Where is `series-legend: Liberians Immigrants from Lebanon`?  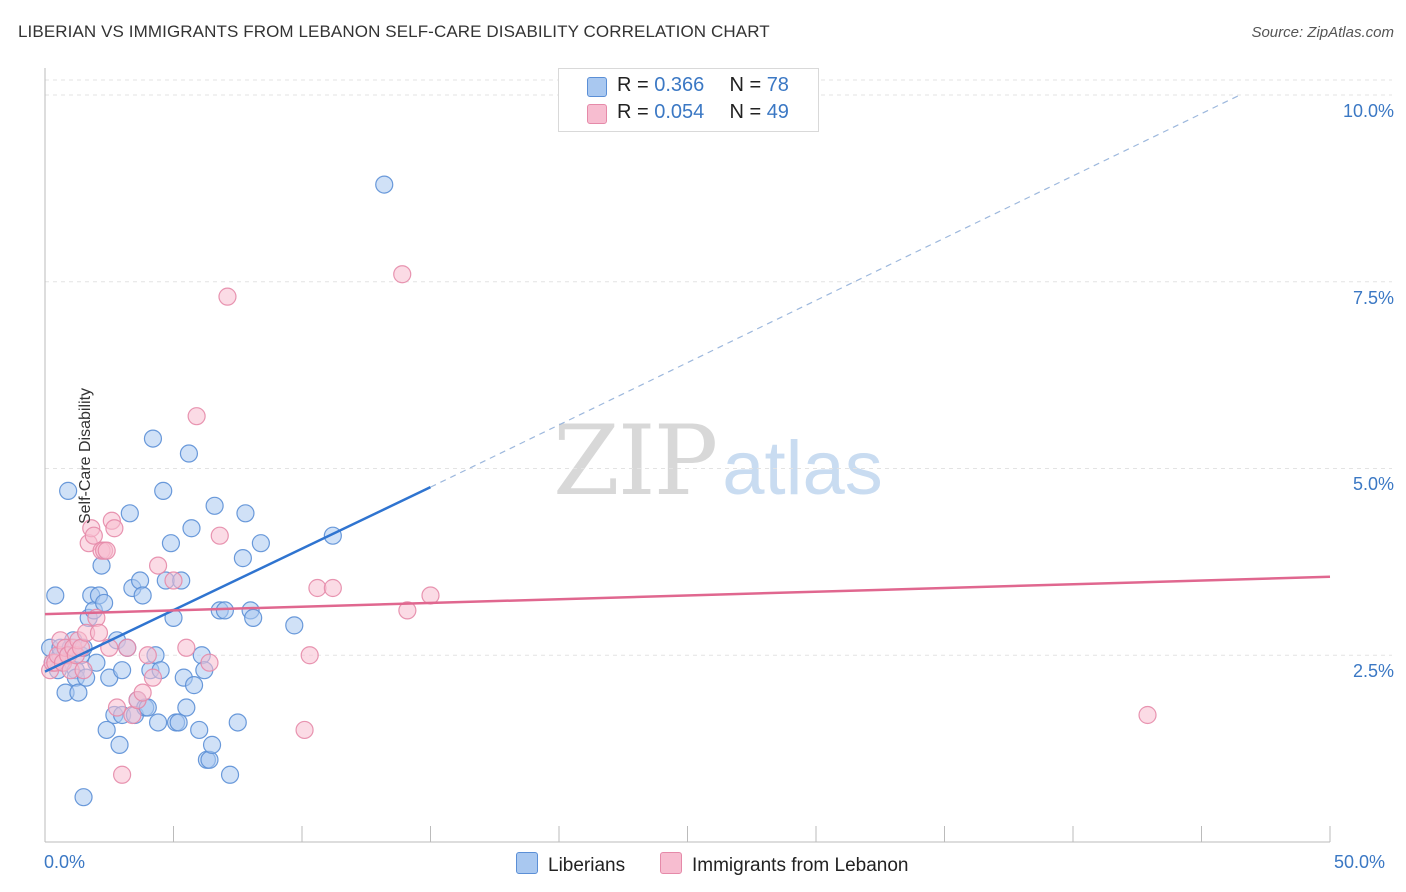
series-legend: Liberians Immigrants from Lebanon is located at coordinates (703, 865).